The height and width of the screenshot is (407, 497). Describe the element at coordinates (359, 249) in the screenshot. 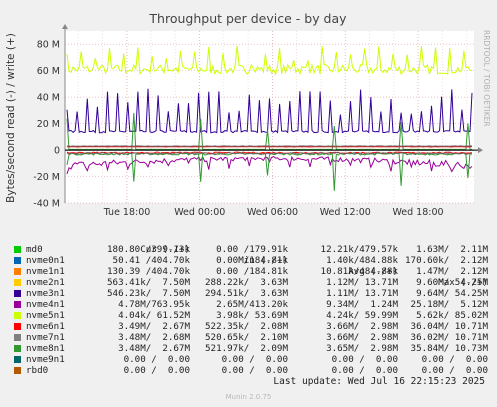

I see `legend-avg: 12.21k/479.57k` at that location.